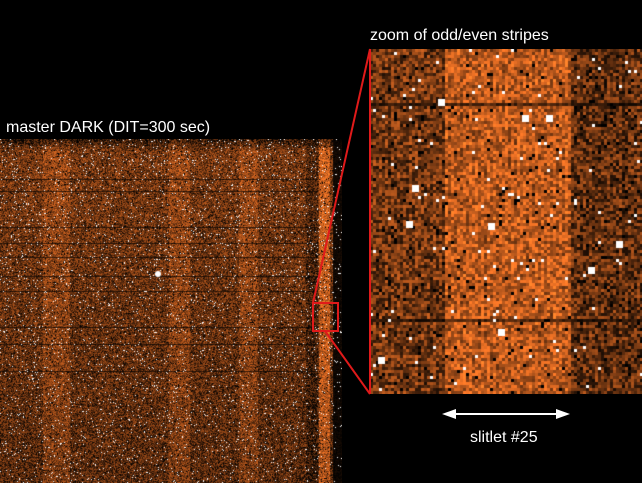 The image size is (642, 483). I want to click on slitlet-label: slitlet #25, so click(504, 437).